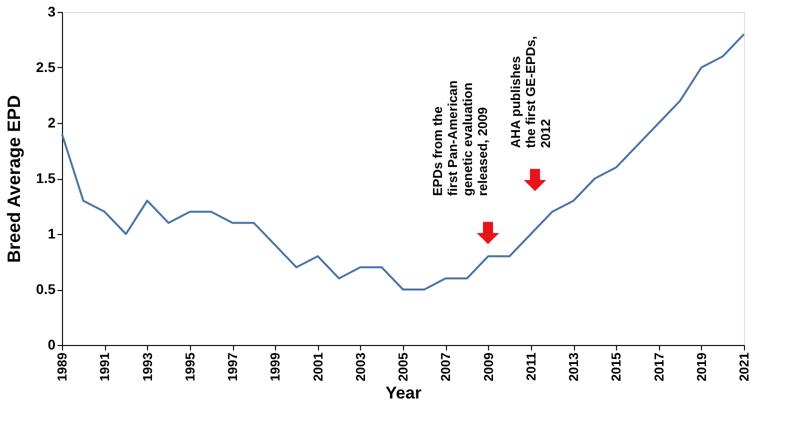 This screenshot has width=800, height=432. I want to click on x-tick-label: 1989, so click(62, 367).